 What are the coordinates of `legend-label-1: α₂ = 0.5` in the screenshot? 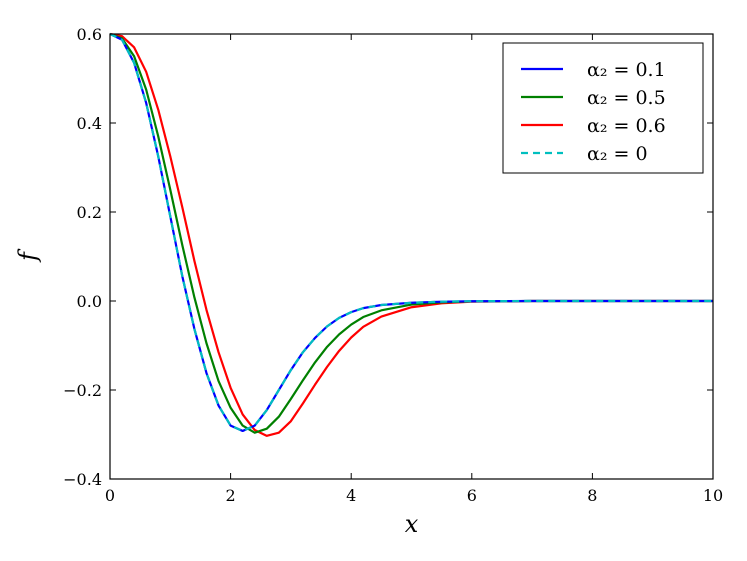 It's located at (626, 98).